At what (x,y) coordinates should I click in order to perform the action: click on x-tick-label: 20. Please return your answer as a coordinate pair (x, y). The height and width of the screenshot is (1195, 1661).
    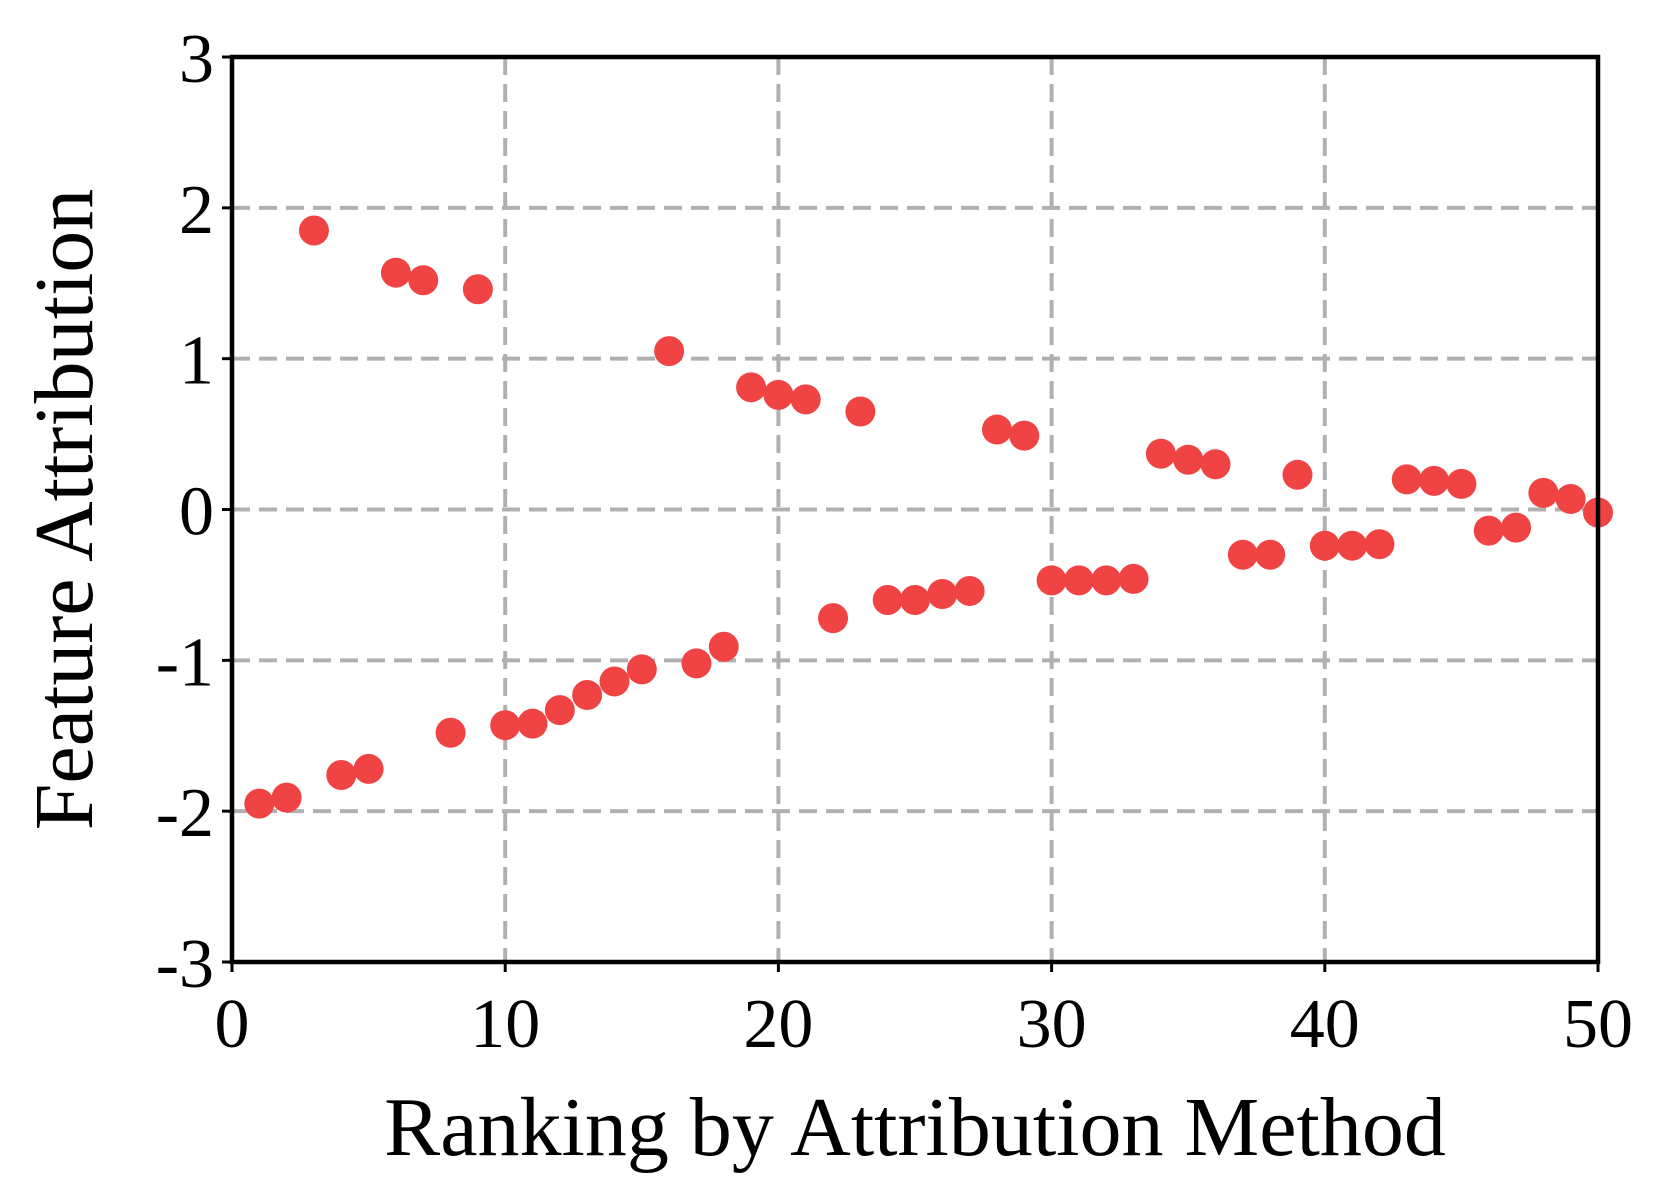
    Looking at the image, I should click on (778, 1024).